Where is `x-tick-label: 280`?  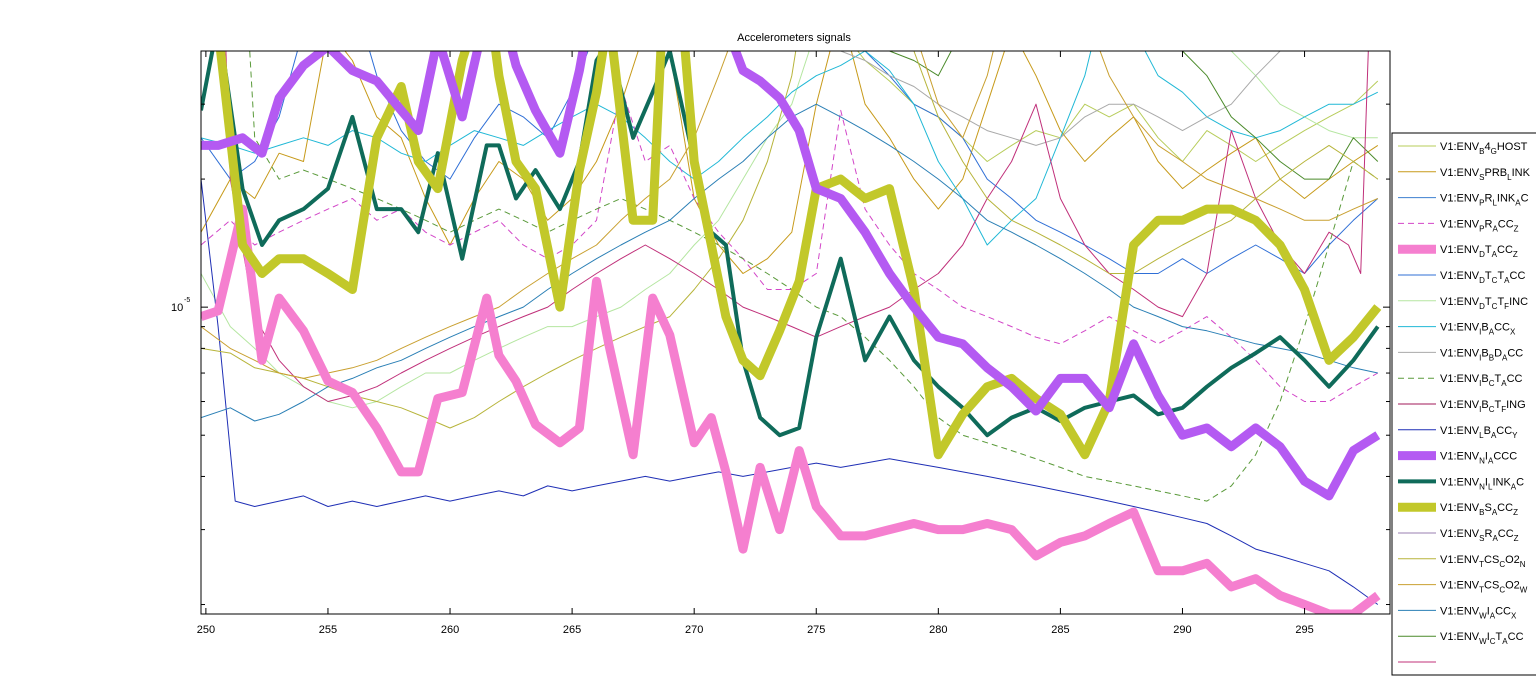
x-tick-label: 280 is located at coordinates (938, 630).